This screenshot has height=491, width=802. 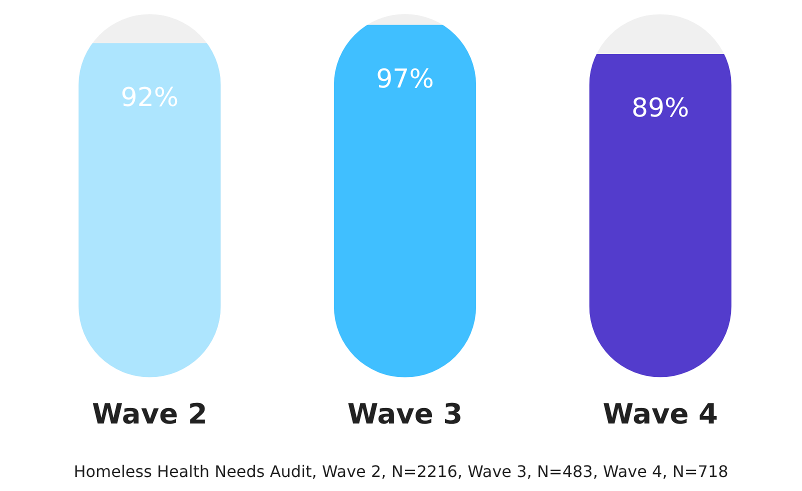 What do you see at coordinates (405, 79) in the screenshot?
I see `data-label: 97%` at bounding box center [405, 79].